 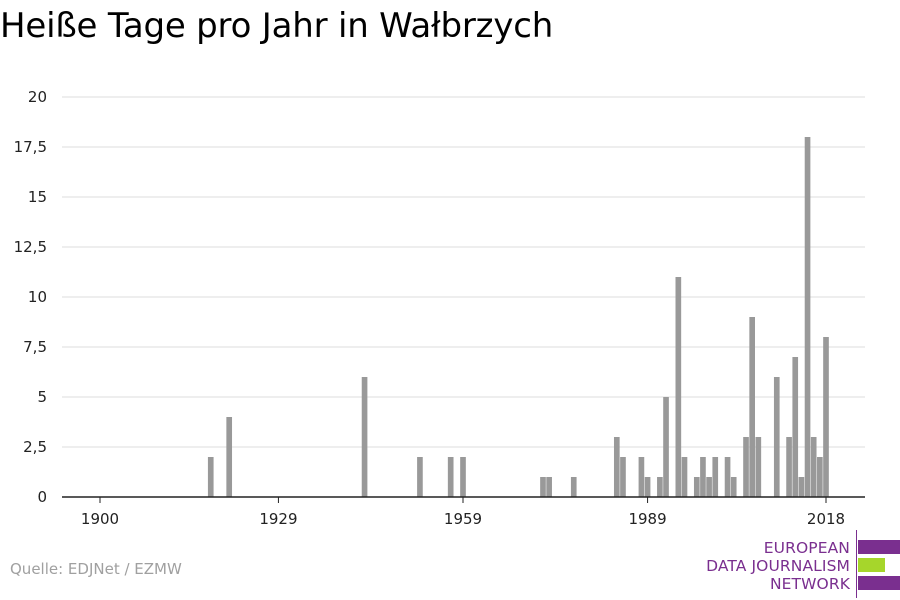 I want to click on logo-line-2: DATA JOURNALISM, so click(x=778, y=566).